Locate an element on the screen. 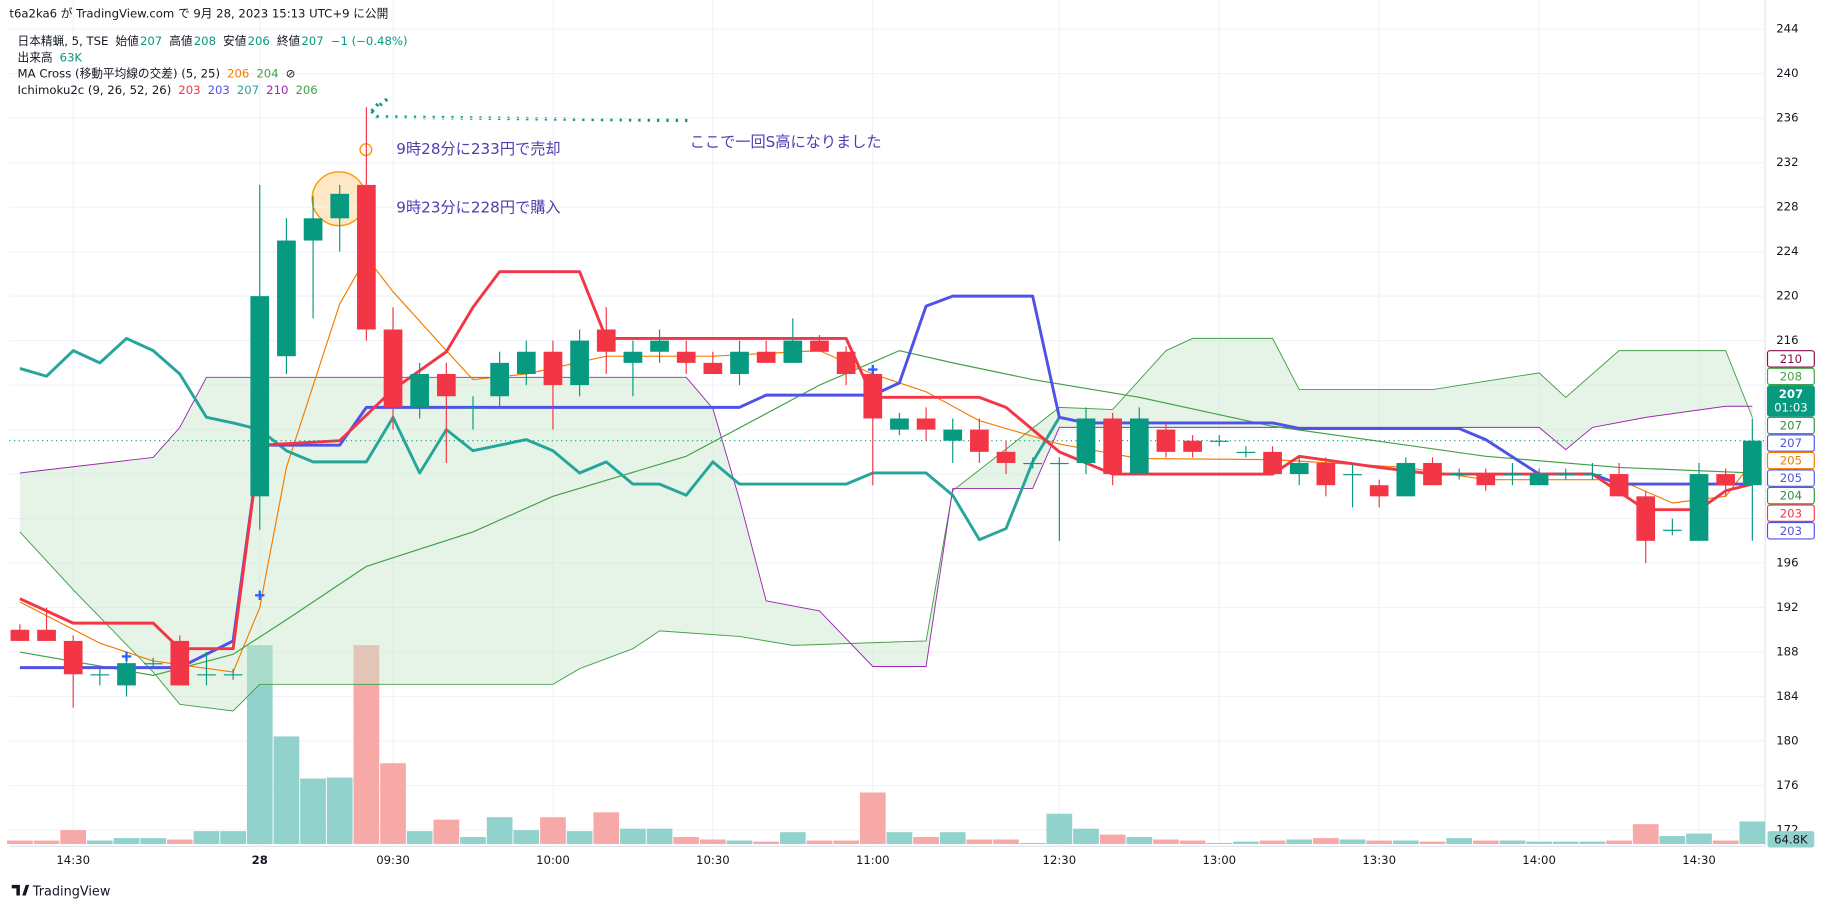 Image resolution: width=1833 pixels, height=909 pixels. annotation: 9時28分に233円で売却 is located at coordinates (478, 149).